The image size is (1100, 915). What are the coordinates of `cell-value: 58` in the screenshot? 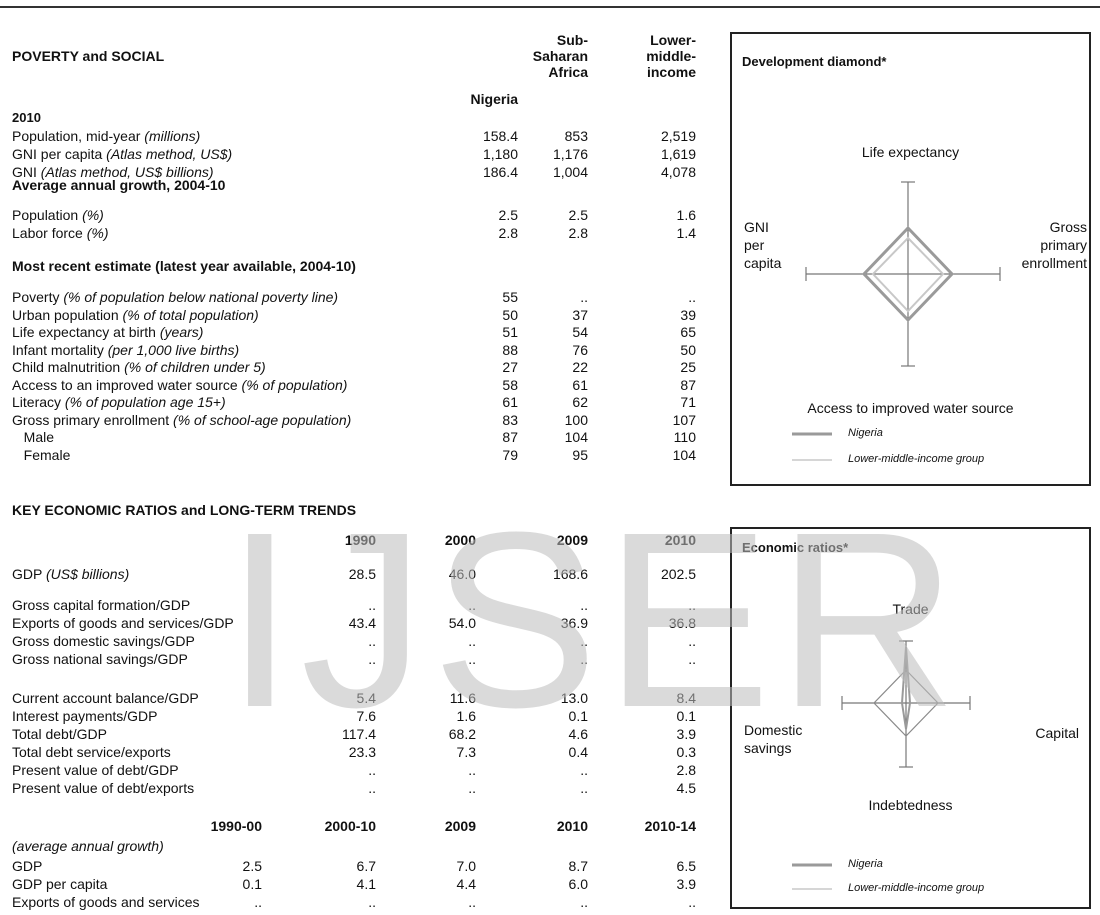 It's located at (510, 384).